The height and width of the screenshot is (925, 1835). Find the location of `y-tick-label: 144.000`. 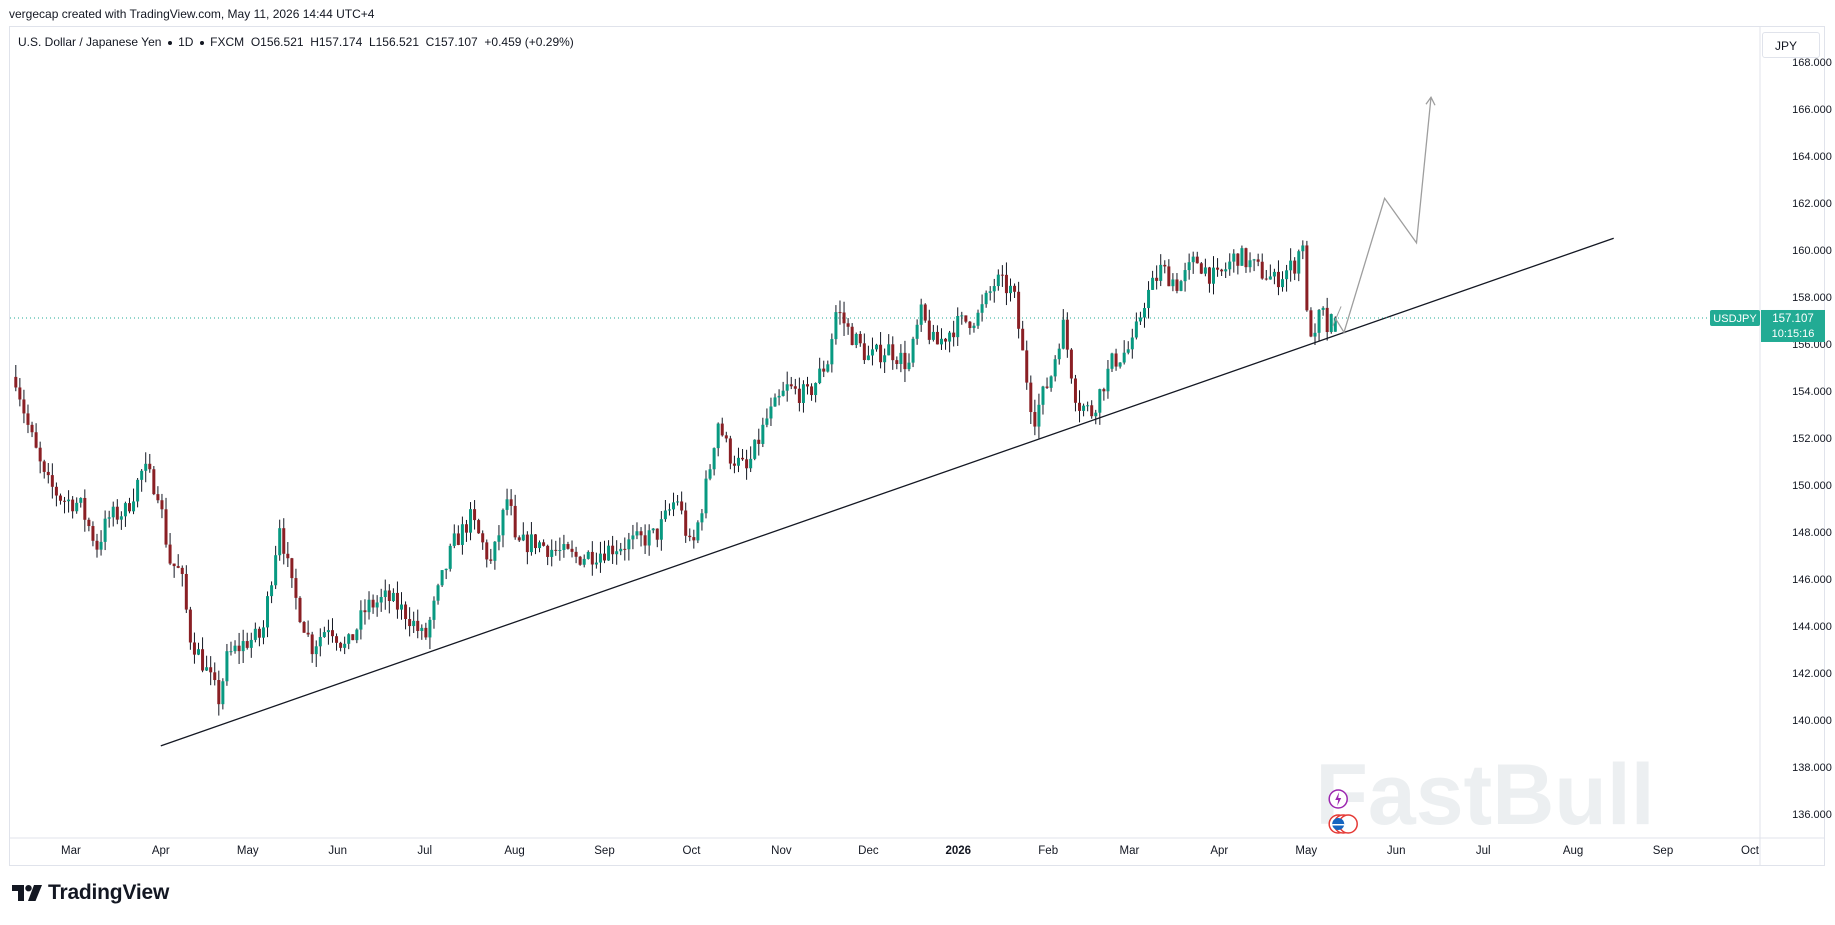

y-tick-label: 144.000 is located at coordinates (1812, 627).